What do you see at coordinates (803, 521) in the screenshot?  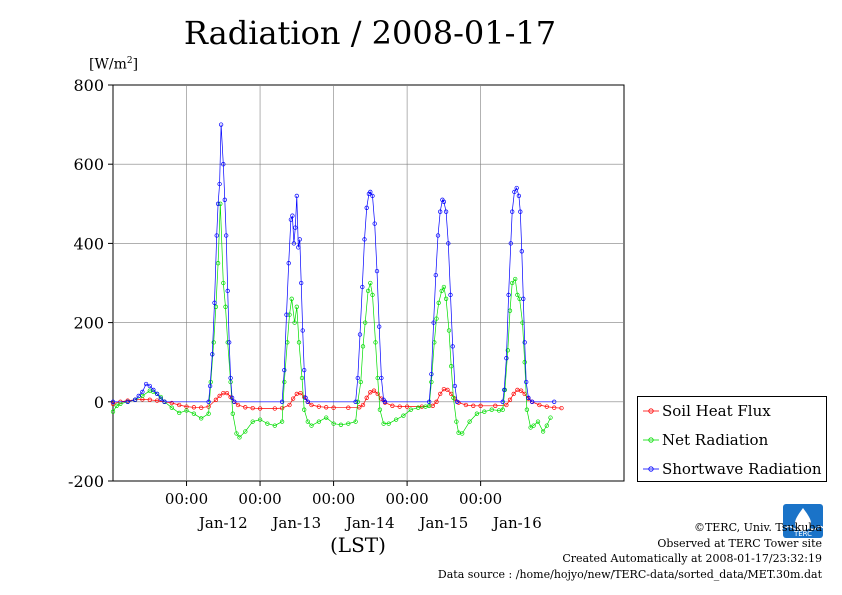 I see `terc-logo-icon: TERC` at bounding box center [803, 521].